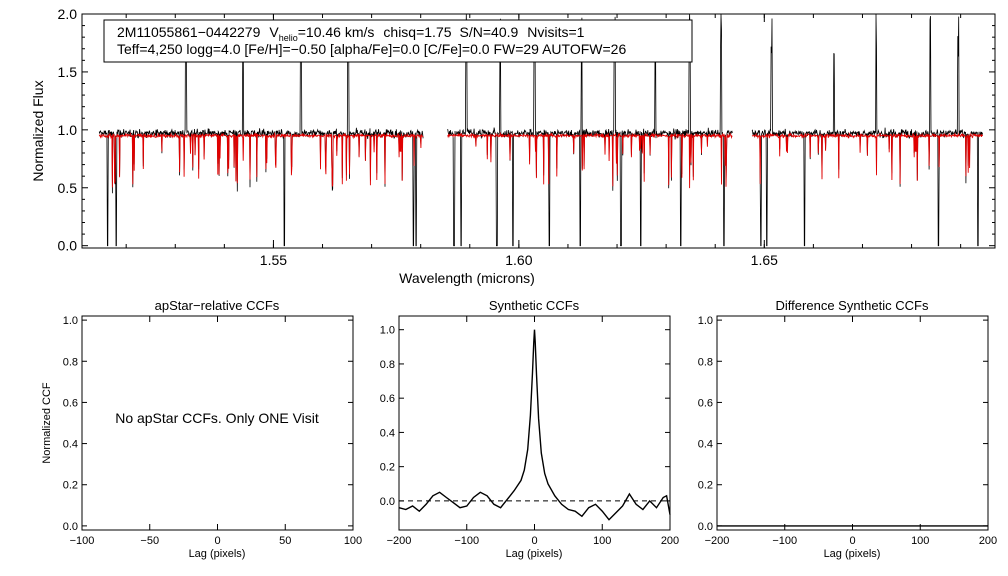 The width and height of the screenshot is (1008, 576). What do you see at coordinates (336, 32) in the screenshot?
I see `vhelio-value: =10.46 km/s` at bounding box center [336, 32].